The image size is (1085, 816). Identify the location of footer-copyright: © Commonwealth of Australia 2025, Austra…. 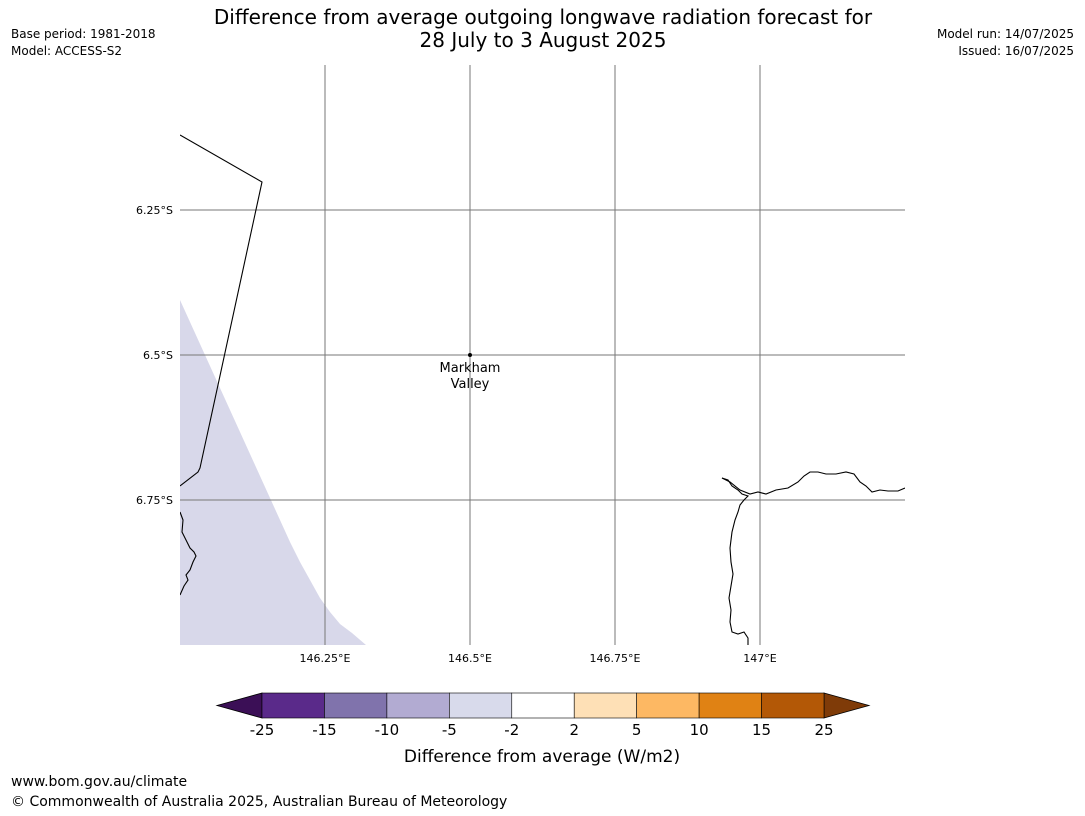
(259, 802).